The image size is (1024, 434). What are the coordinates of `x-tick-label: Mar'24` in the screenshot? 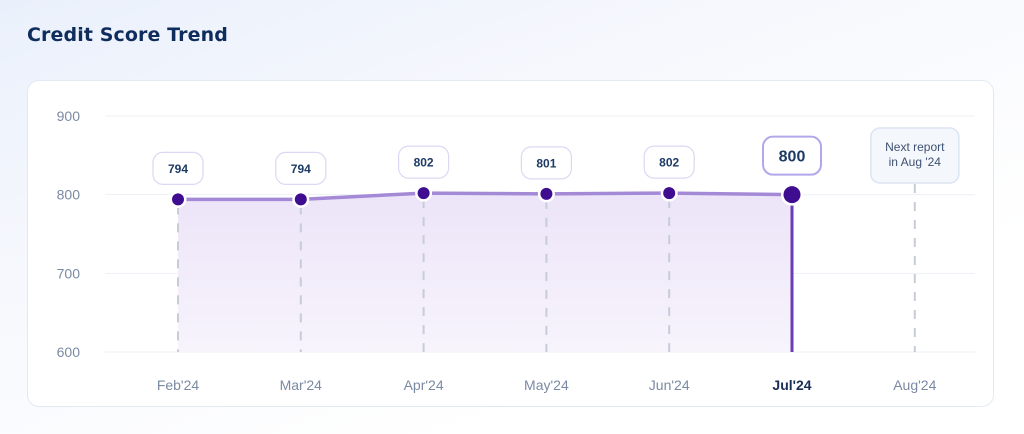 It's located at (301, 385).